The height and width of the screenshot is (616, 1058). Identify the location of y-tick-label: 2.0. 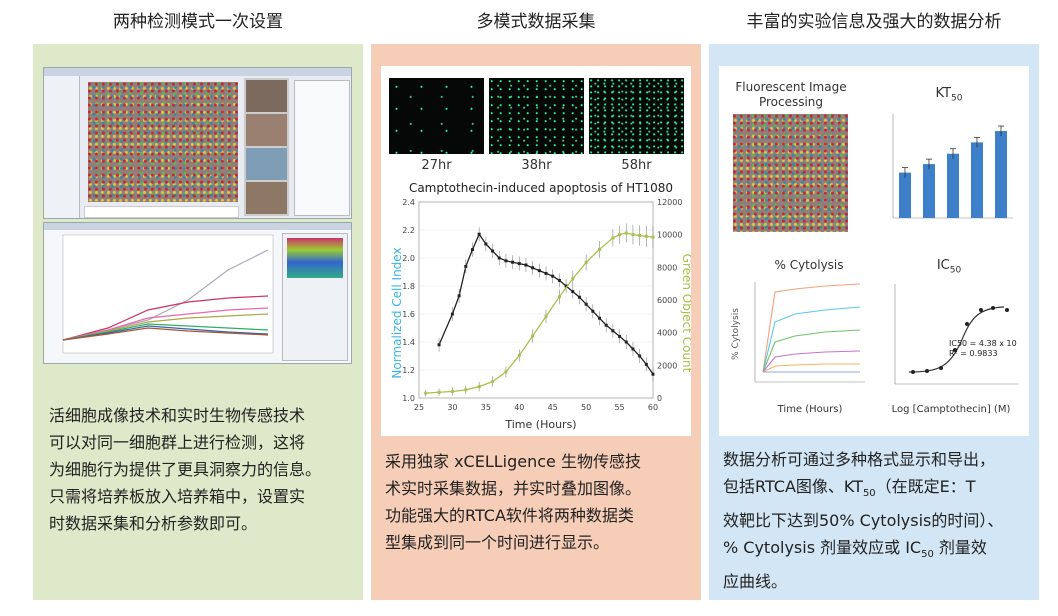
(408, 258).